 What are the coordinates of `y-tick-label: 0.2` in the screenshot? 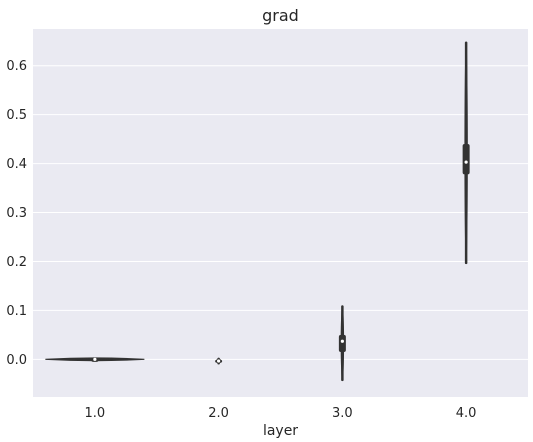 It's located at (16, 262).